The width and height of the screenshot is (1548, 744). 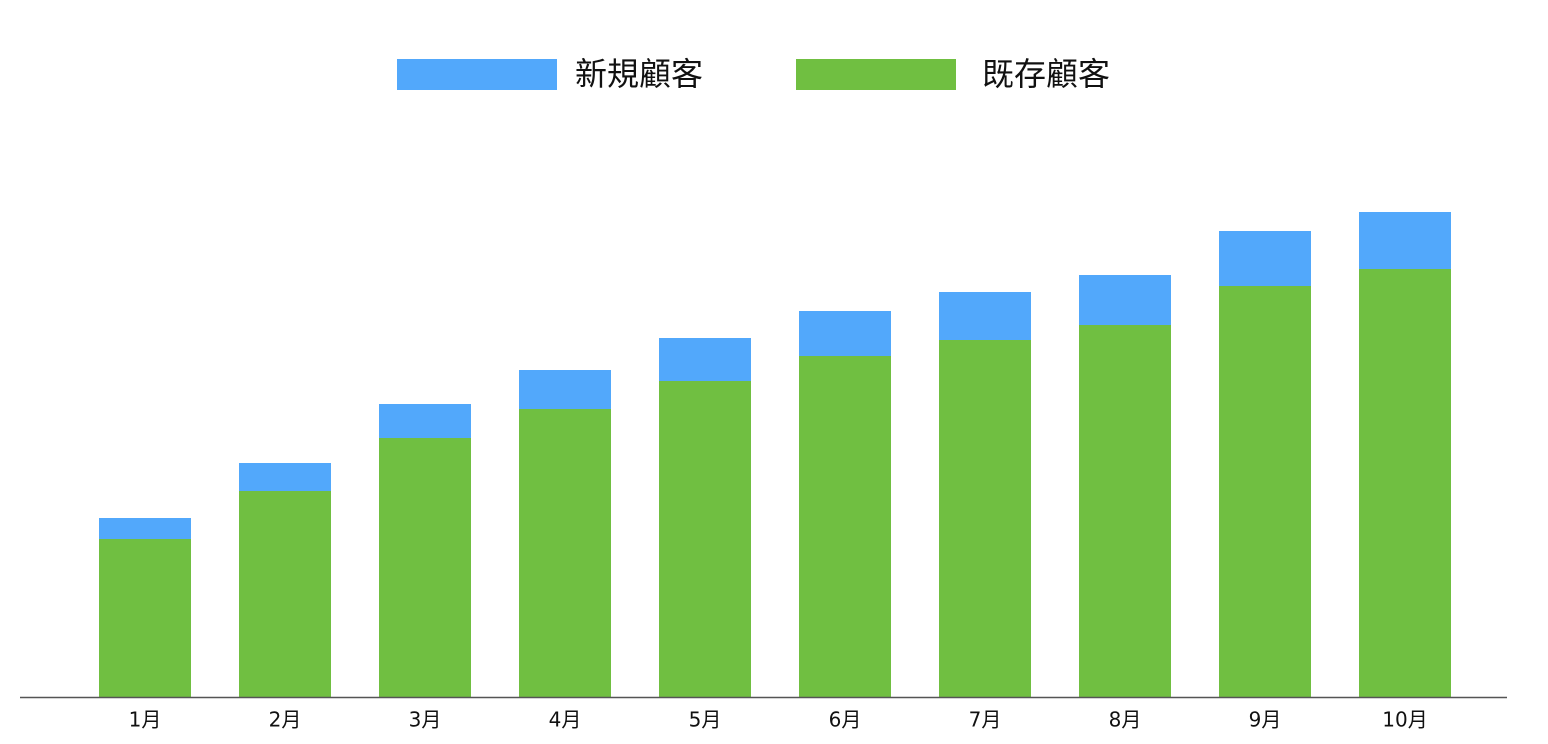 What do you see at coordinates (285, 720) in the screenshot?
I see `x-tick-label: 2月` at bounding box center [285, 720].